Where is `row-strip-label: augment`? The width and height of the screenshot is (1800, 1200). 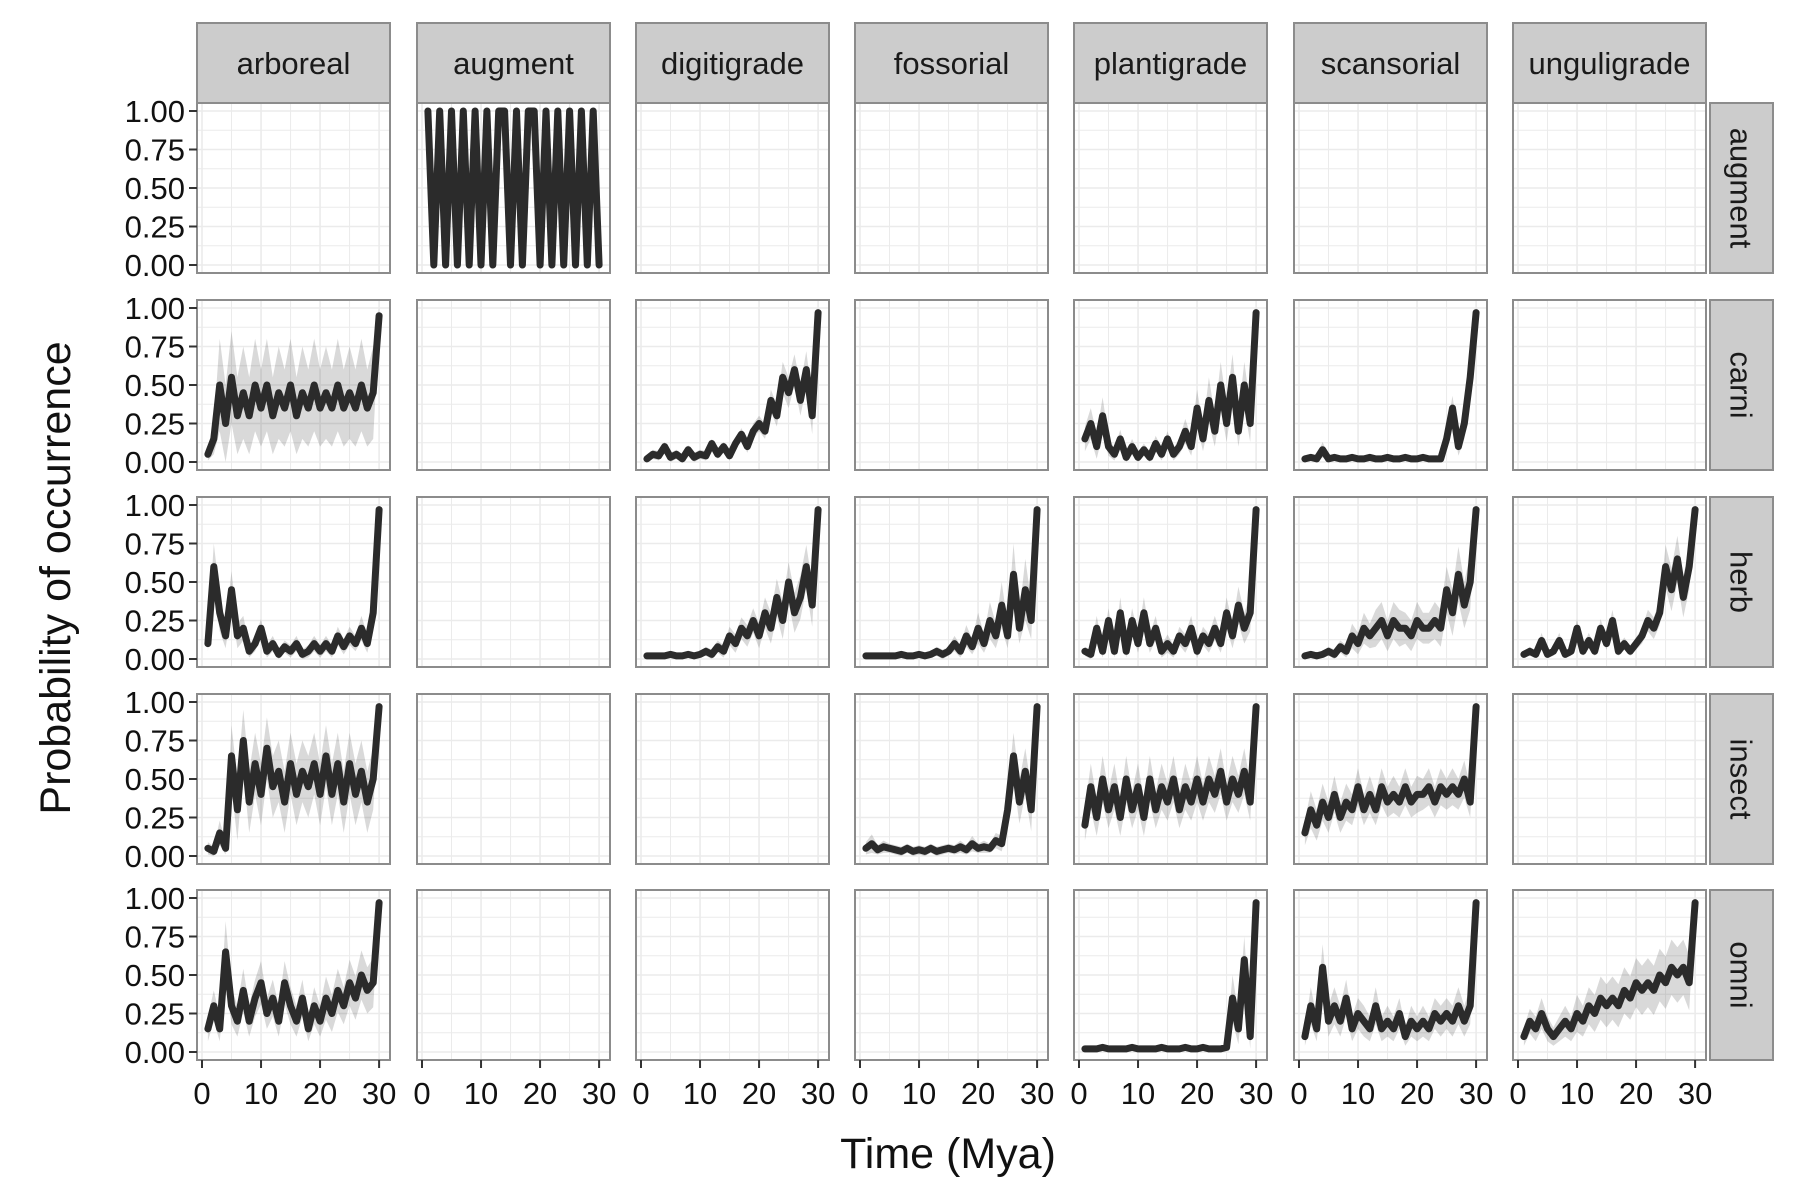 row-strip-label: augment is located at coordinates (1741, 188).